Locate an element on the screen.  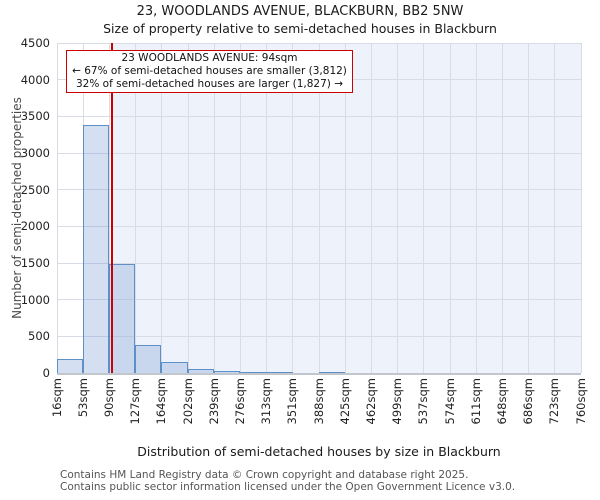
x-tick-label: 686sqm is located at coordinates (528, 401).